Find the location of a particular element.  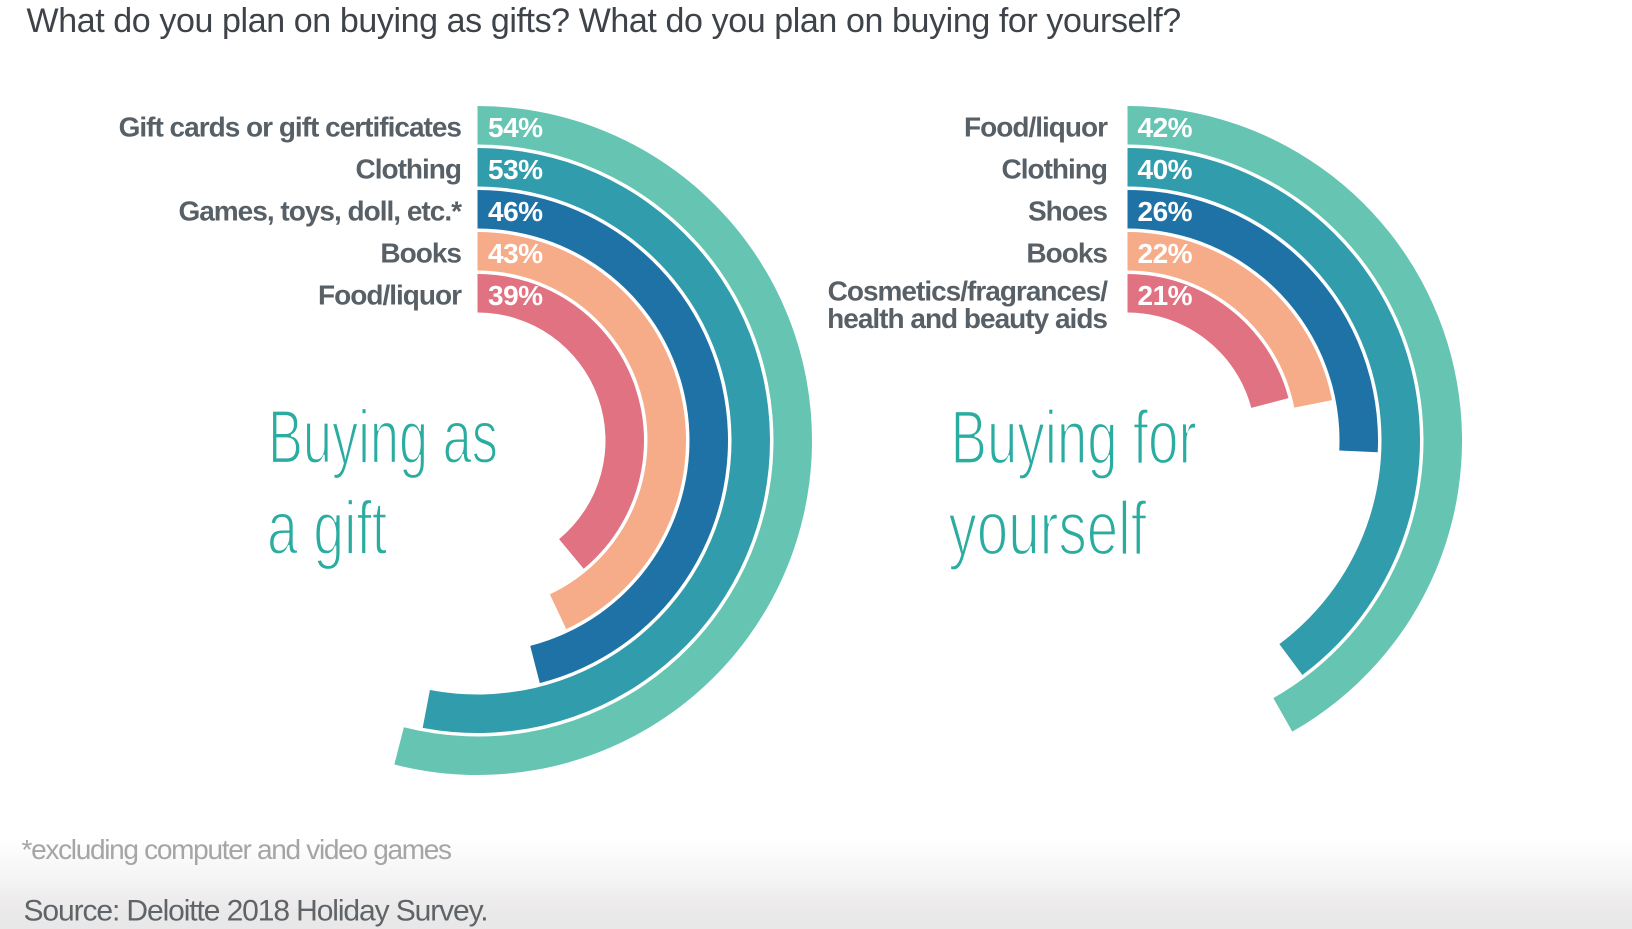

svg-text: yourself is located at coordinates (1048, 528).